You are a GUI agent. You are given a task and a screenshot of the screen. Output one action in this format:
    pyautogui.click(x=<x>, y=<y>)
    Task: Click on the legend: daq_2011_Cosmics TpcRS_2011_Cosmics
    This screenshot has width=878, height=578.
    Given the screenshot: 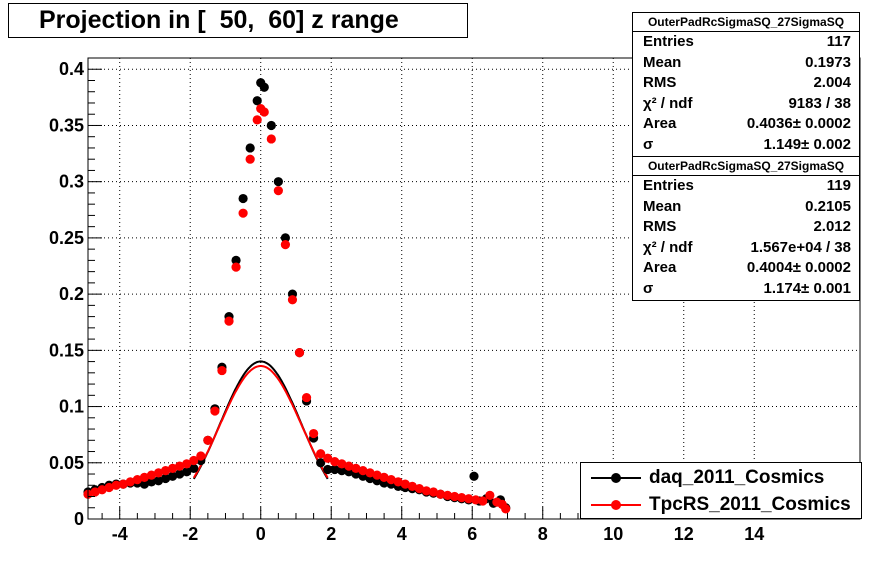 What is the action you would take?
    pyautogui.click(x=721, y=490)
    